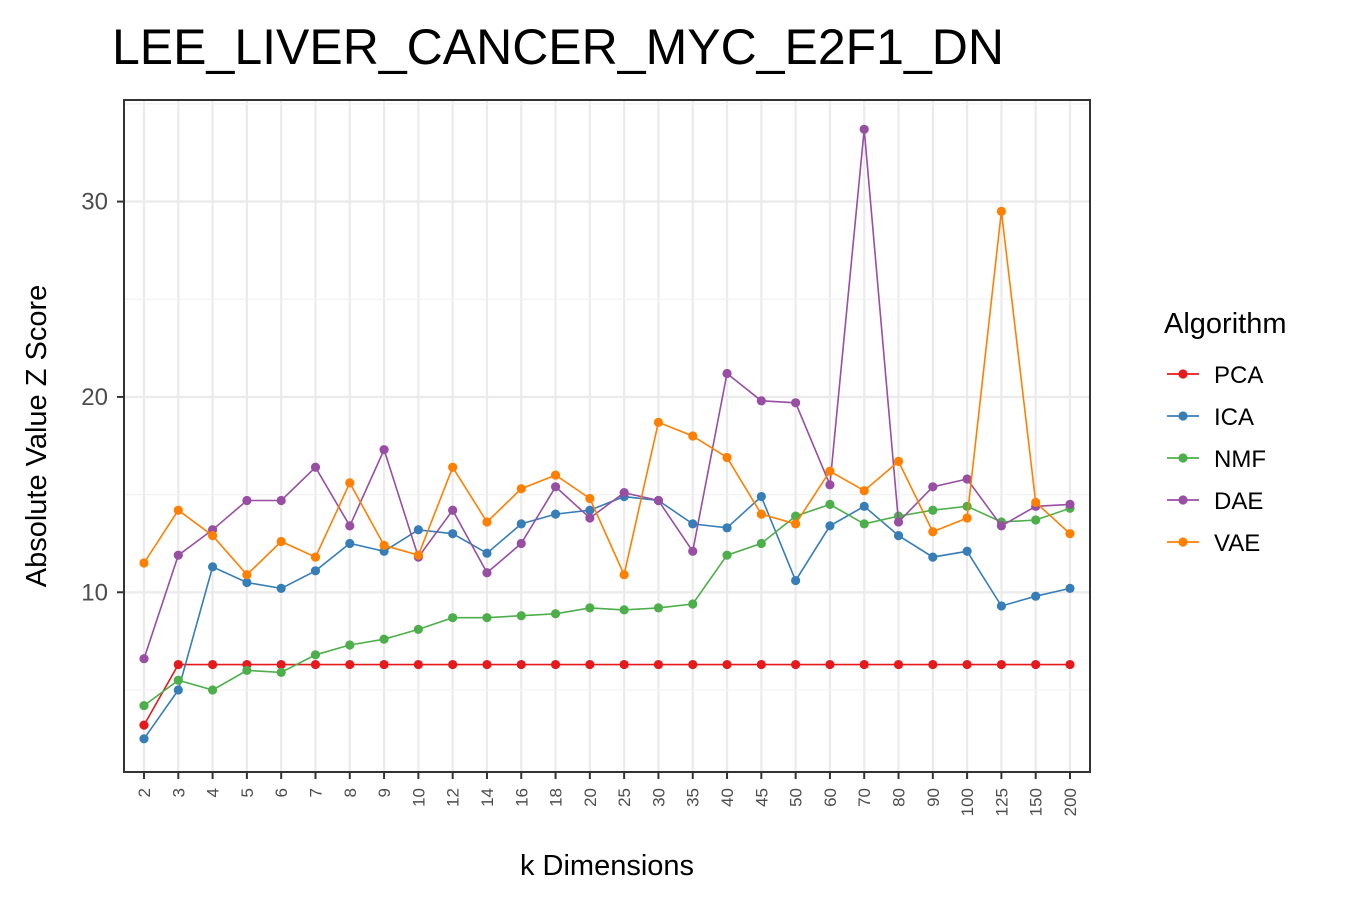 The image size is (1350, 900). Describe the element at coordinates (144, 792) in the screenshot. I see `x-tick-label: 2` at that location.